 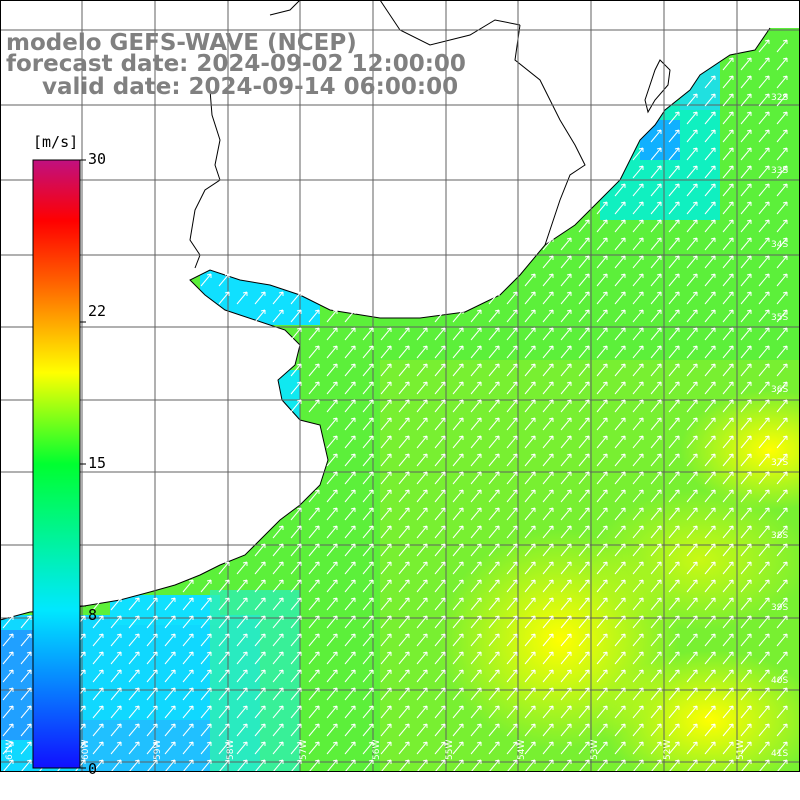 What do you see at coordinates (97, 463) in the screenshot?
I see `colorbar-tick-15: 15` at bounding box center [97, 463].